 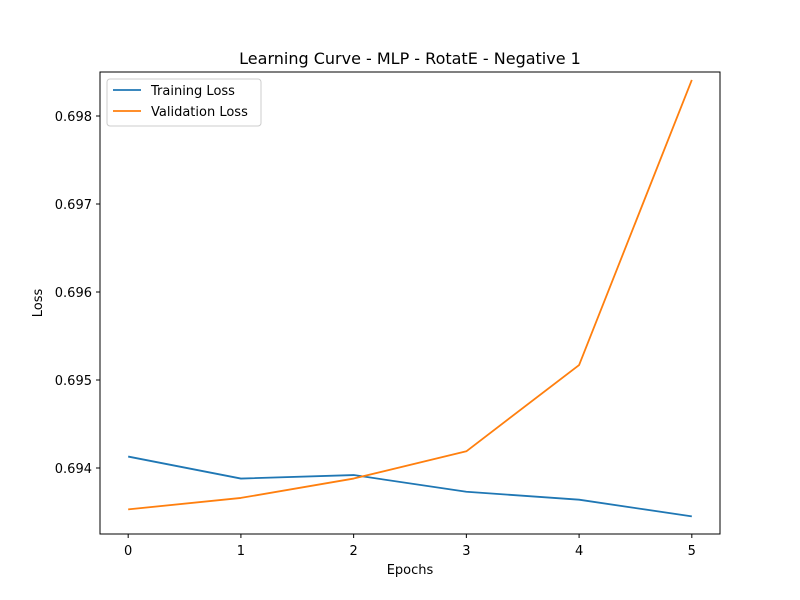 I want to click on x-tick-label: 2, so click(x=353, y=551).